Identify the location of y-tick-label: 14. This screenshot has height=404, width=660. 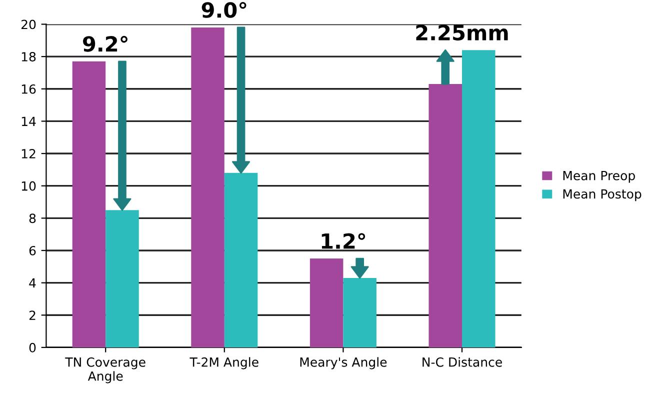
(29, 121).